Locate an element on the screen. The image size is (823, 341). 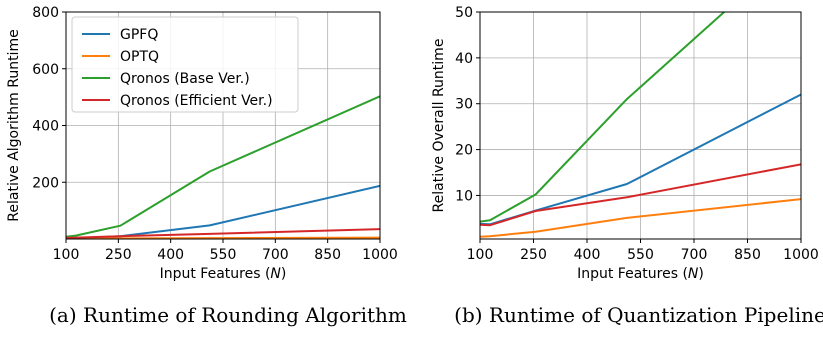
legend-box is located at coordinates (185, 64).